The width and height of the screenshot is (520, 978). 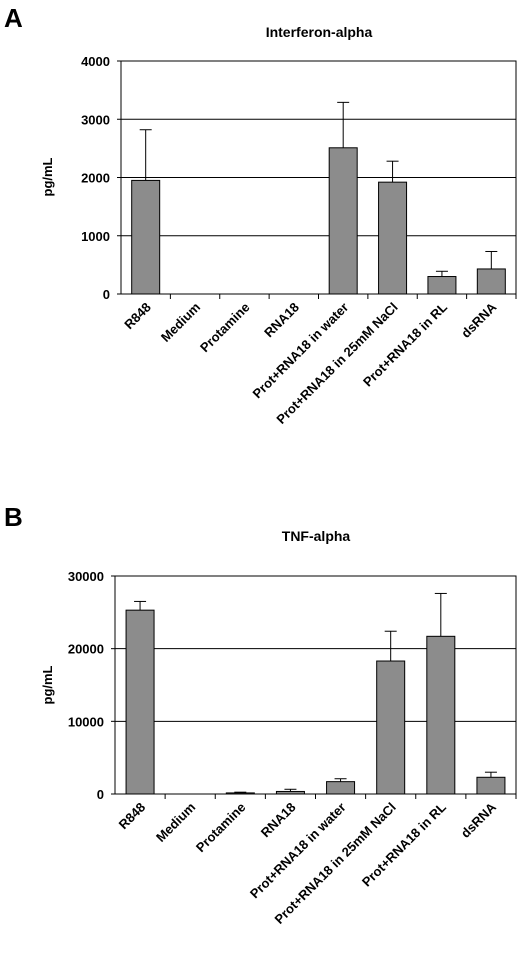 I want to click on bars-a, so click(x=318, y=198).